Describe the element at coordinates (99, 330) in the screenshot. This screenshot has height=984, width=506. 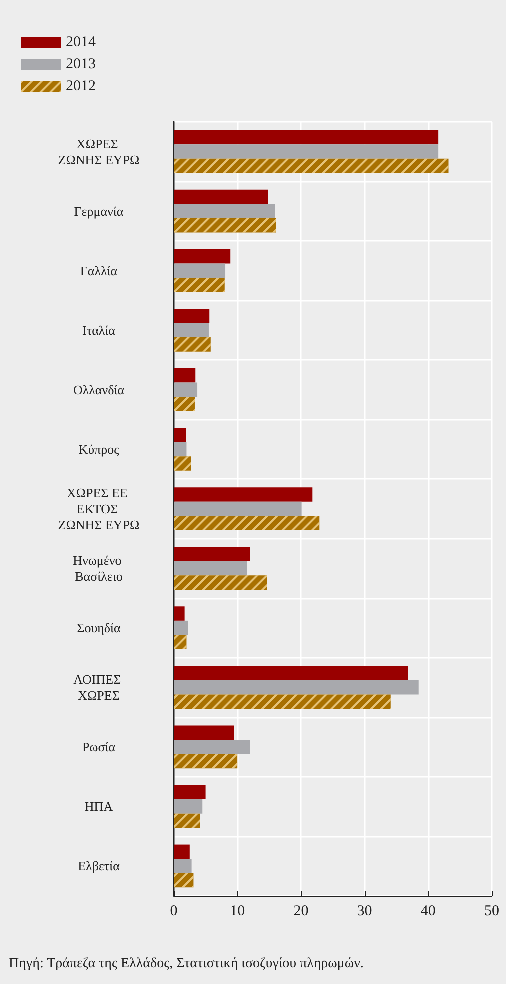
I see `y-tick-label: Ιταλία` at that location.